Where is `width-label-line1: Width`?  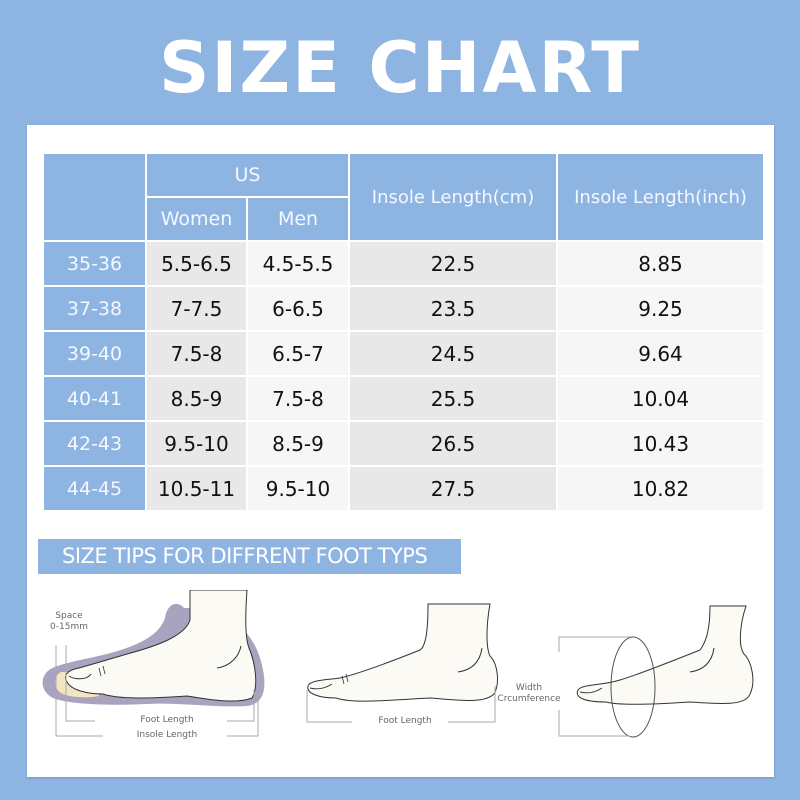 width-label-line1: Width is located at coordinates (529, 688).